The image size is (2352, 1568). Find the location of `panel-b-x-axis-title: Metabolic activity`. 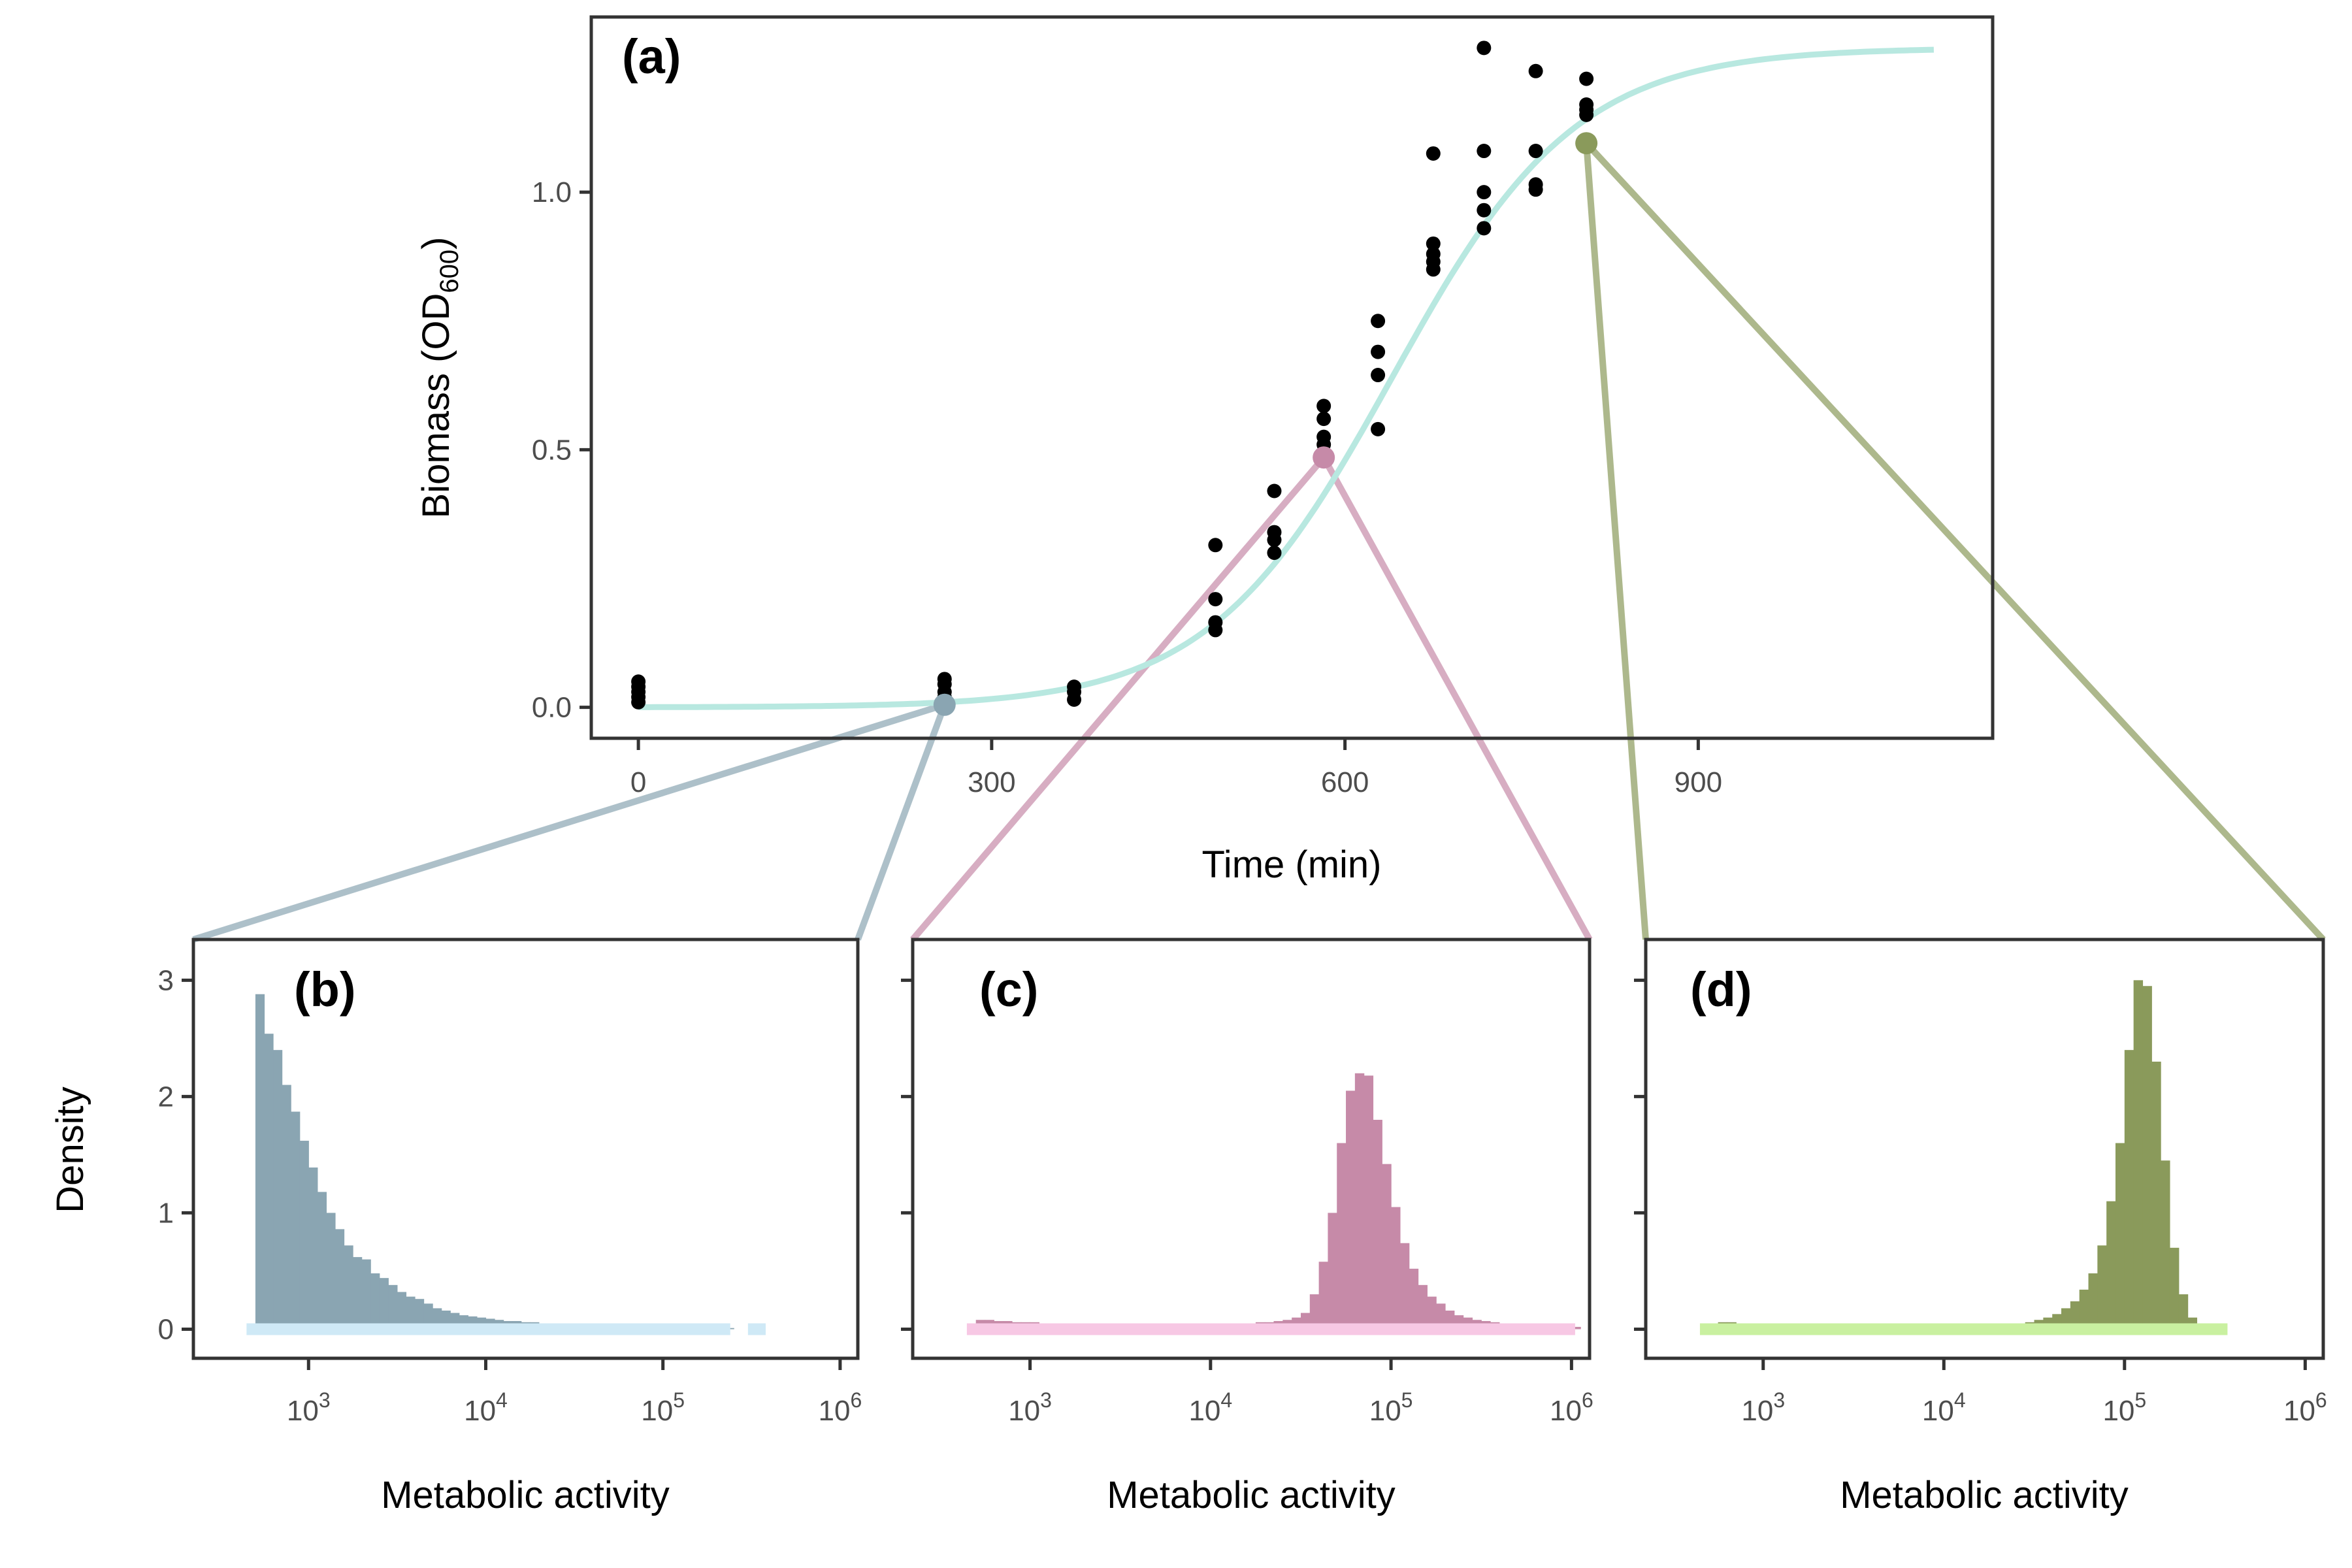

panel-b-x-axis-title: Metabolic activity is located at coordinates (525, 1495).